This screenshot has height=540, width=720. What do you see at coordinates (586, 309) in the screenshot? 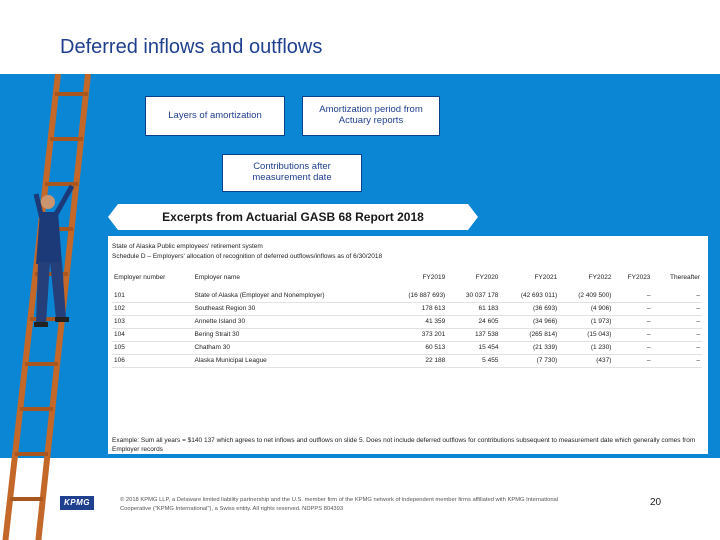
I see `cell: (4 906)` at bounding box center [586, 309].